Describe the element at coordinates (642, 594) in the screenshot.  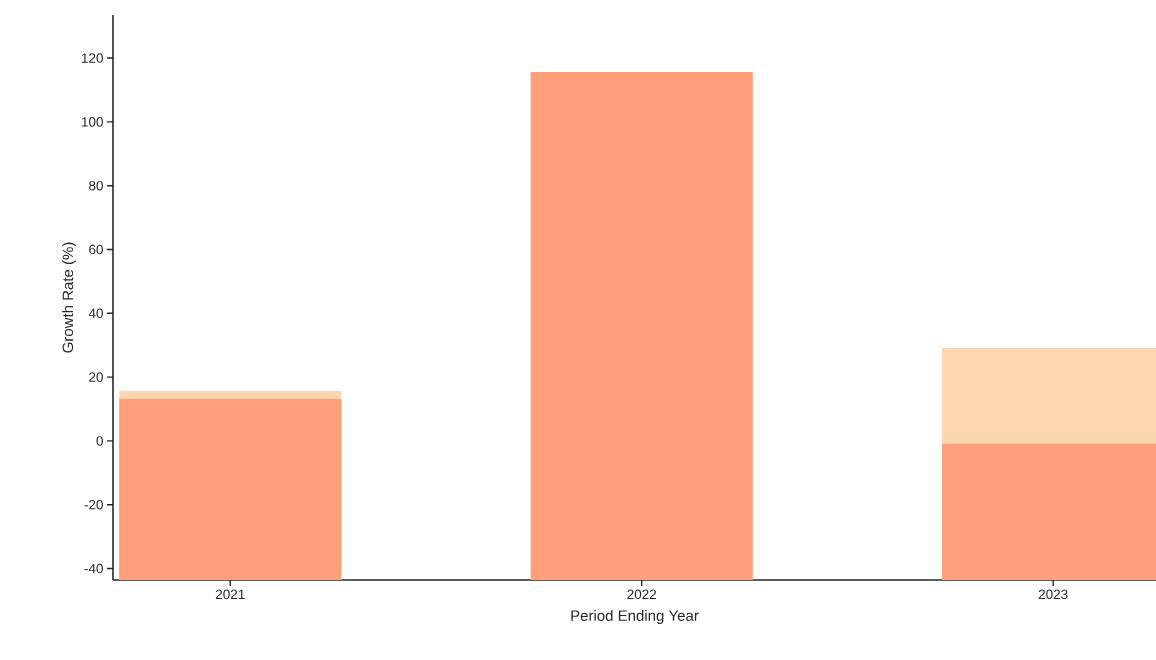
I see `x-tick-label: 2022` at that location.